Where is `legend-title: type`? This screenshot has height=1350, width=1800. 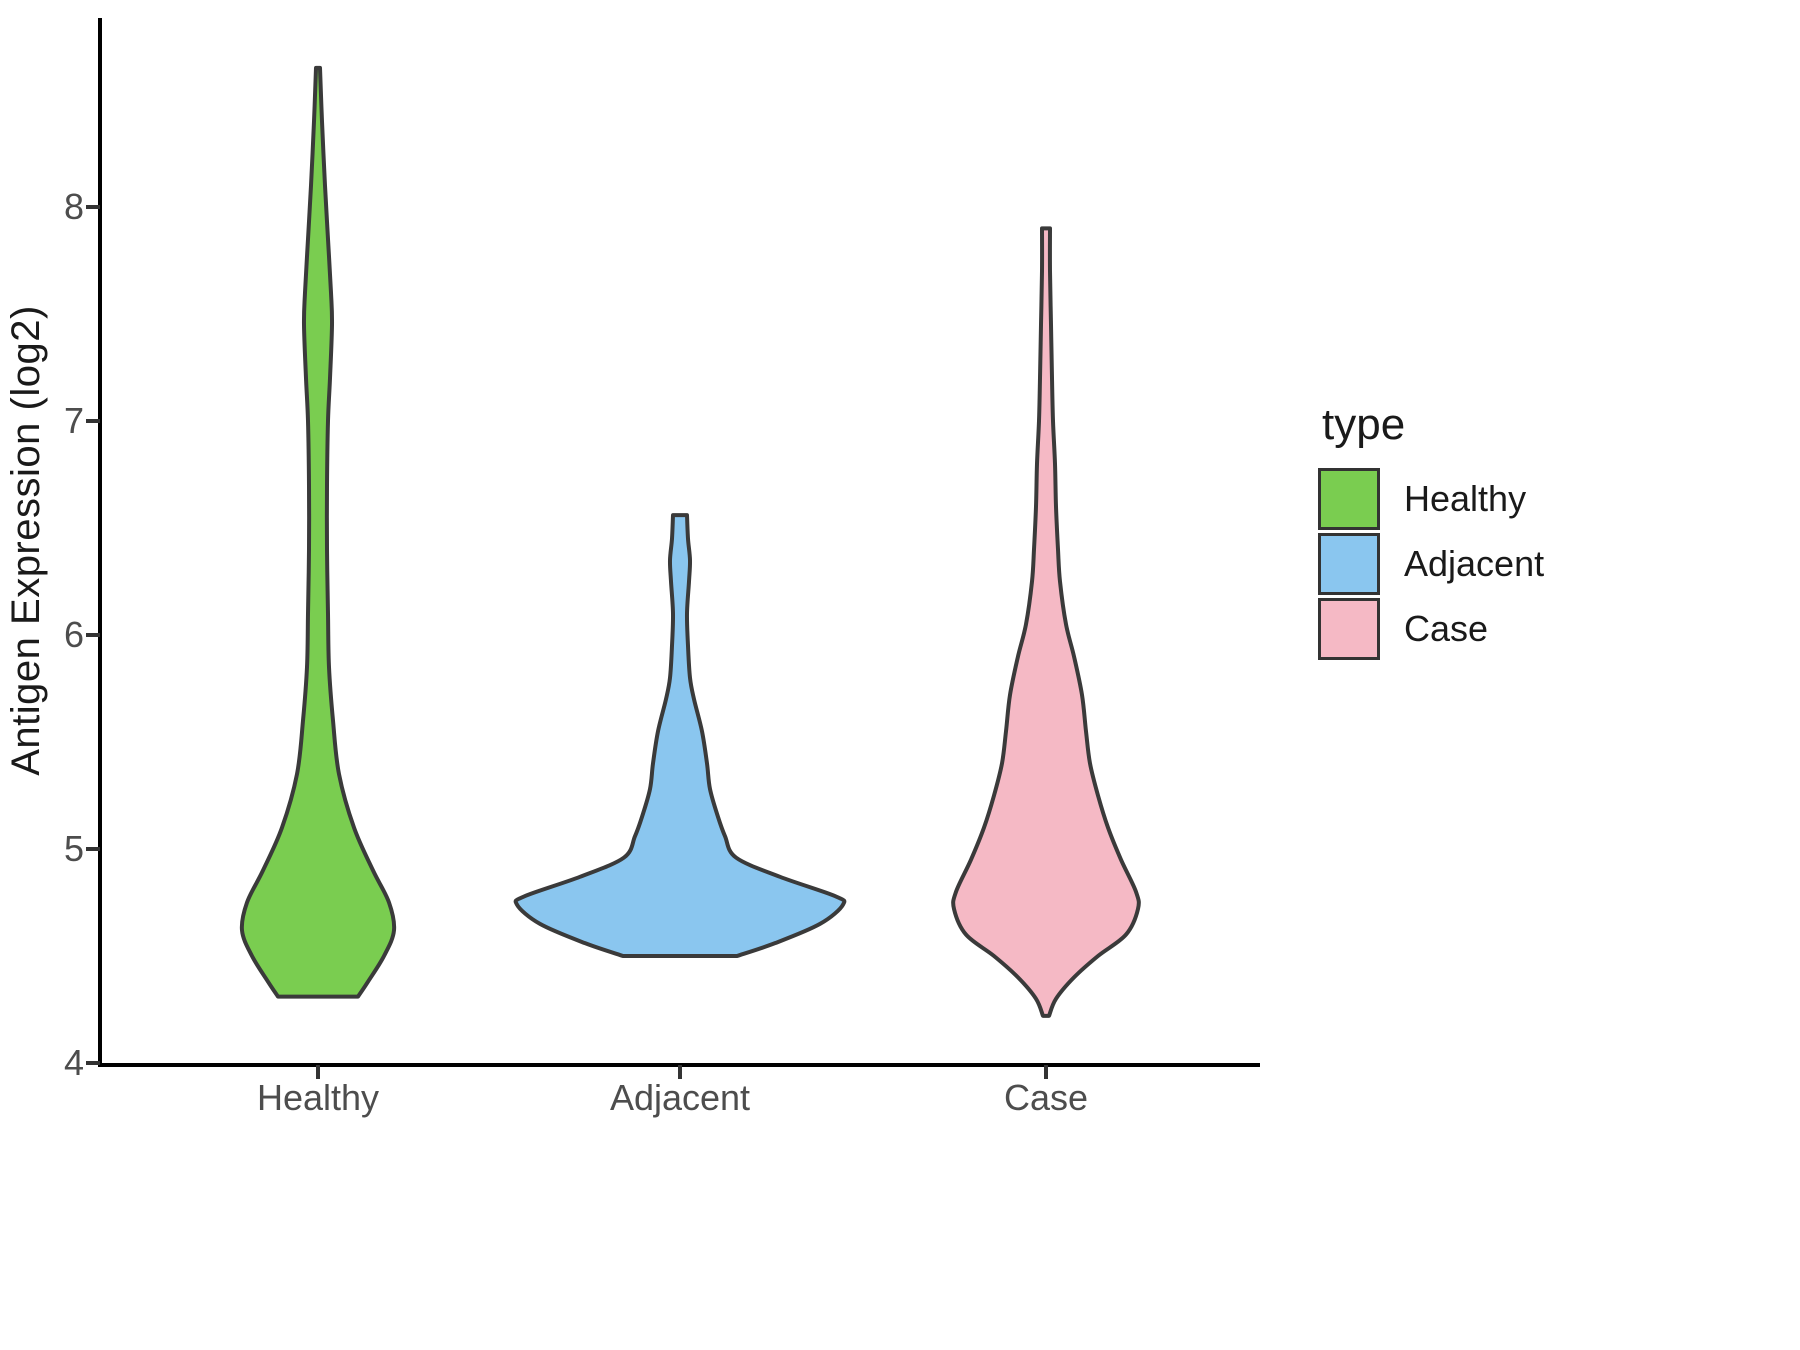 legend-title: type is located at coordinates (1364, 424).